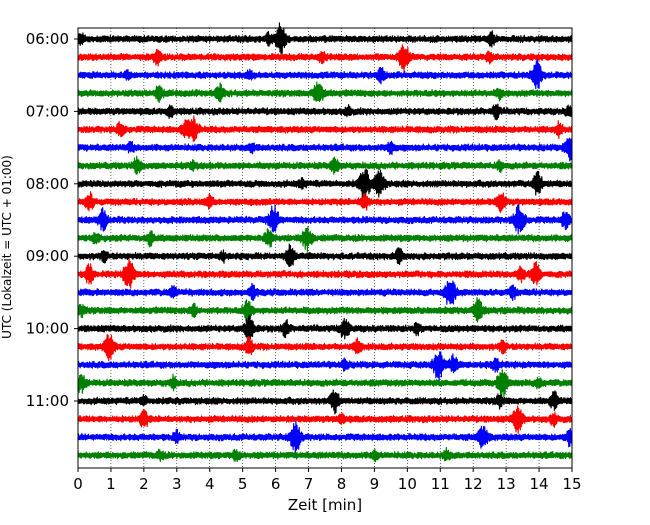  I want to click on x-tick-label-15: 15, so click(571, 484).